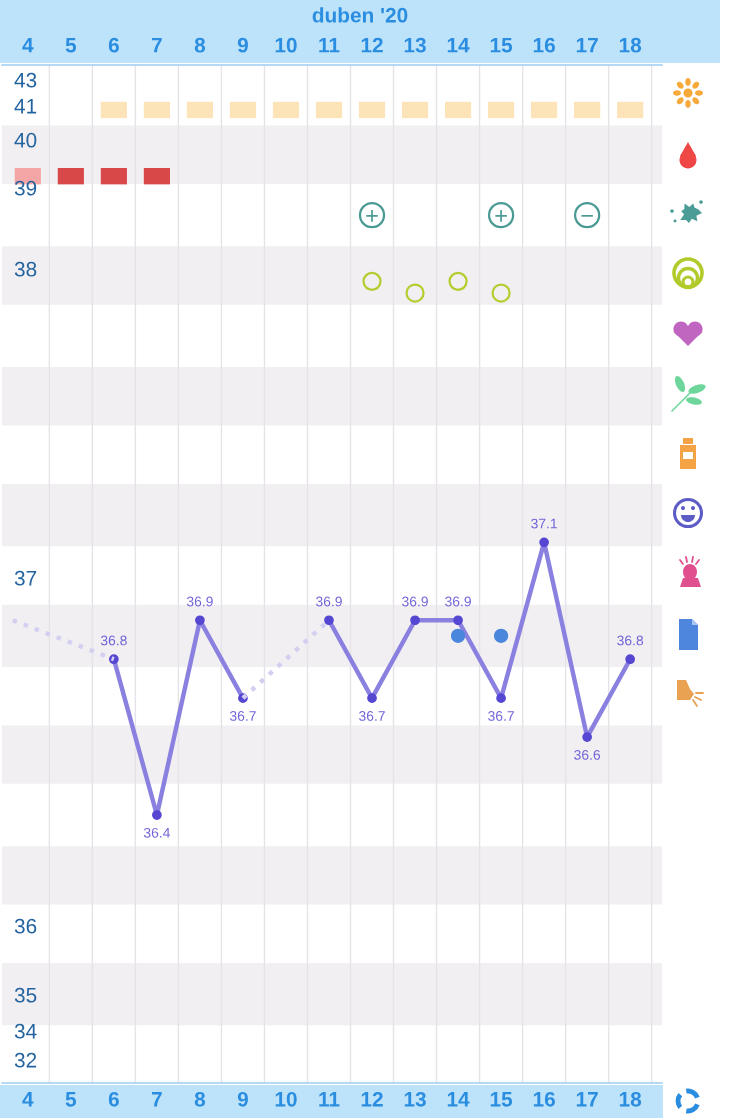 The height and width of the screenshot is (1118, 742). What do you see at coordinates (544, 523) in the screenshot?
I see `data-label: 37.1` at bounding box center [544, 523].